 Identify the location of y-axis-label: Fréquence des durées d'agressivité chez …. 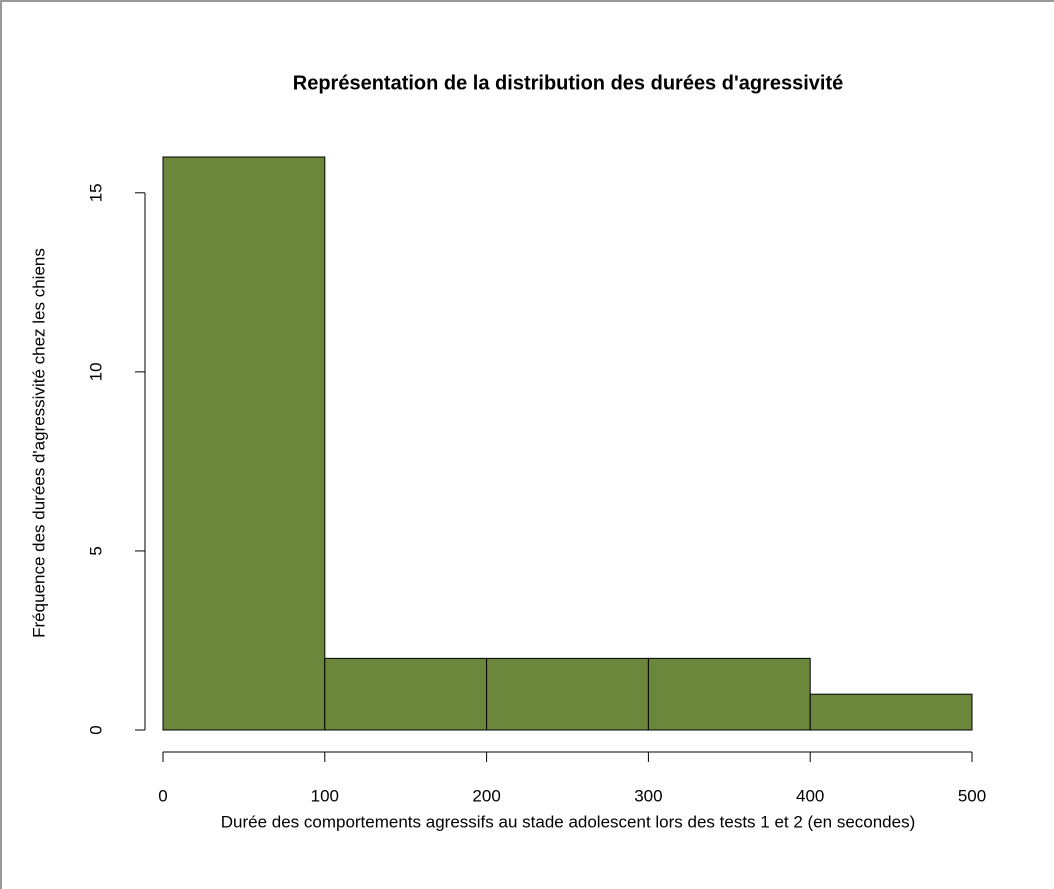
(38, 443).